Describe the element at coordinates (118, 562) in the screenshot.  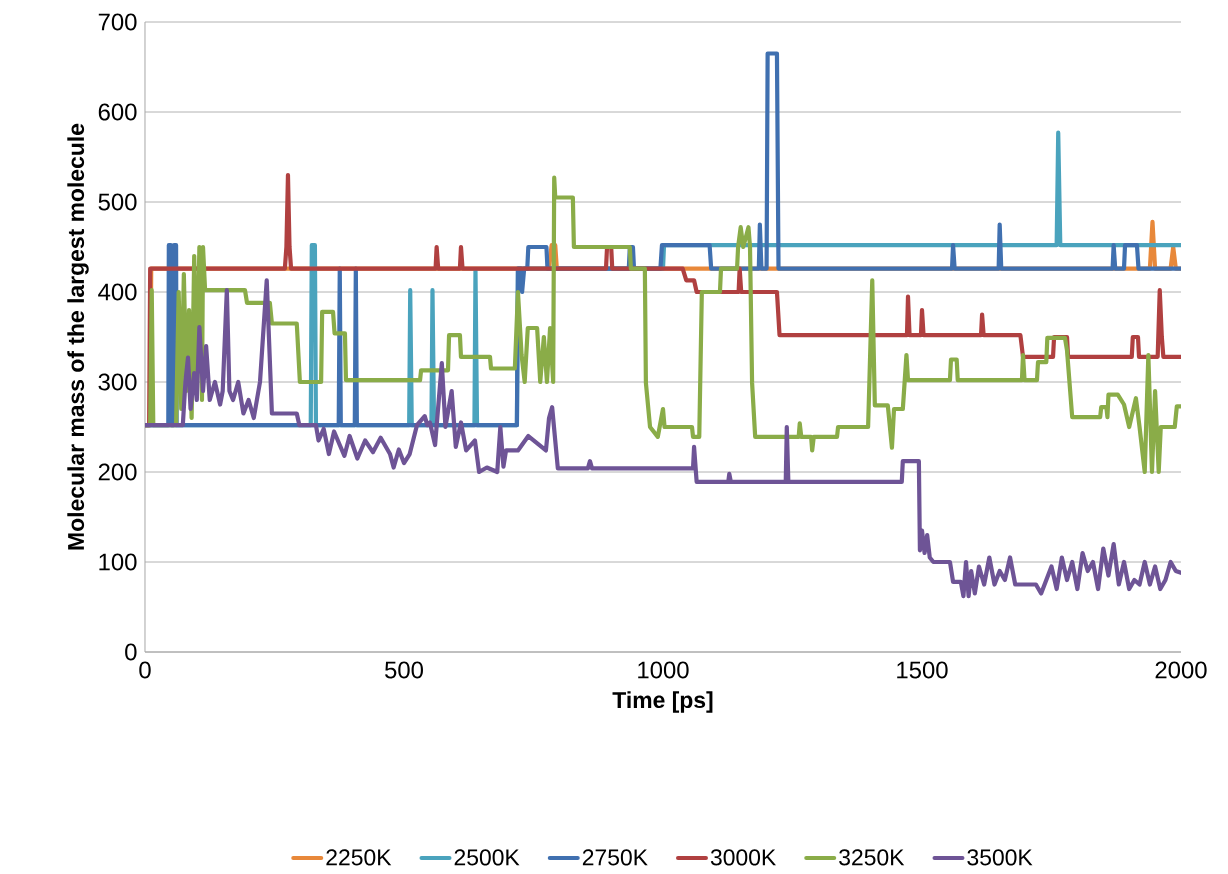
I see `y-tick-label: 100` at that location.